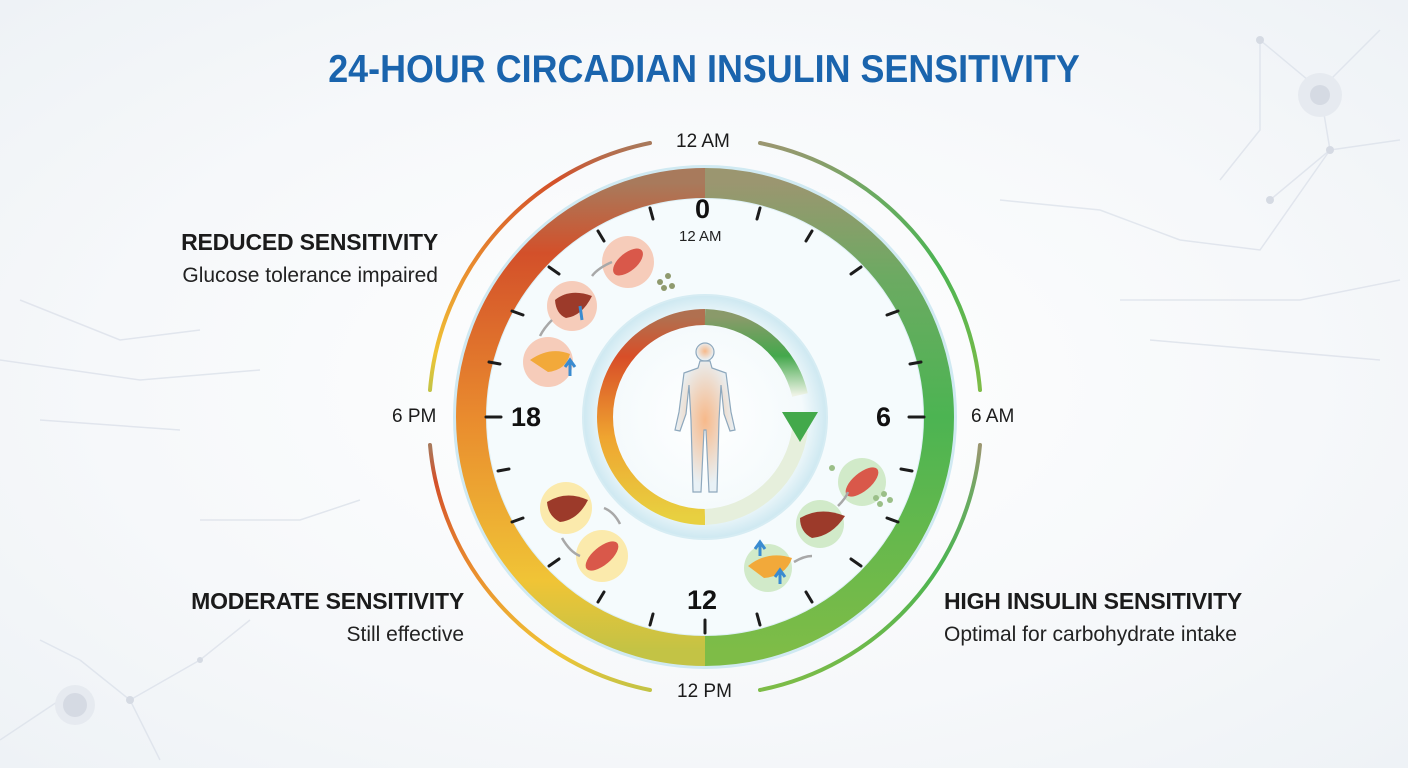 Image resolution: width=1408 pixels, height=768 pixels. Describe the element at coordinates (700, 236) in the screenshot. I see `dial-number-0-sublabel: 12 AM` at that location.